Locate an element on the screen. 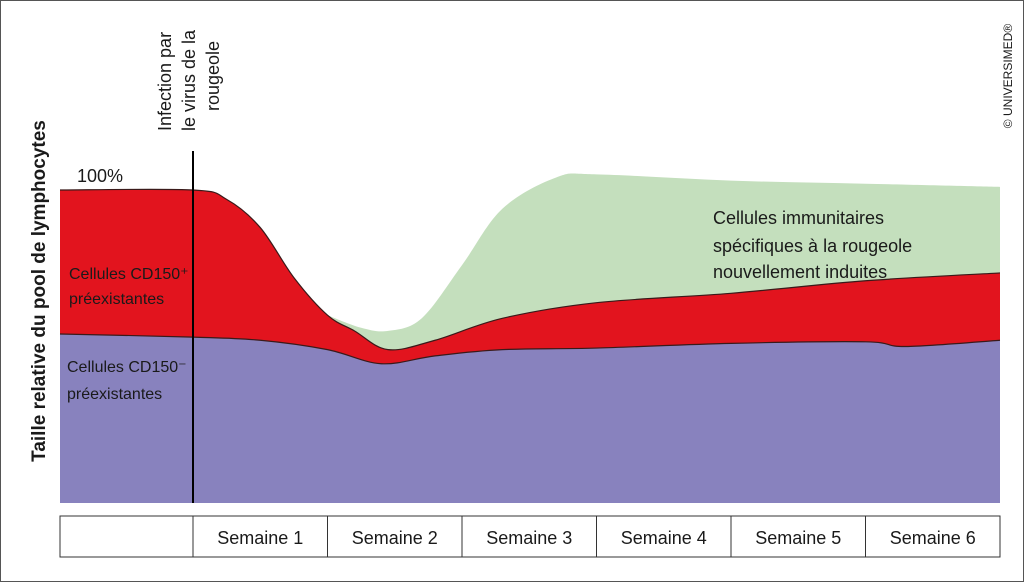 Image resolution: width=1024 pixels, height=583 pixels. infection-label-line-2: le virus de la is located at coordinates (189, 80).